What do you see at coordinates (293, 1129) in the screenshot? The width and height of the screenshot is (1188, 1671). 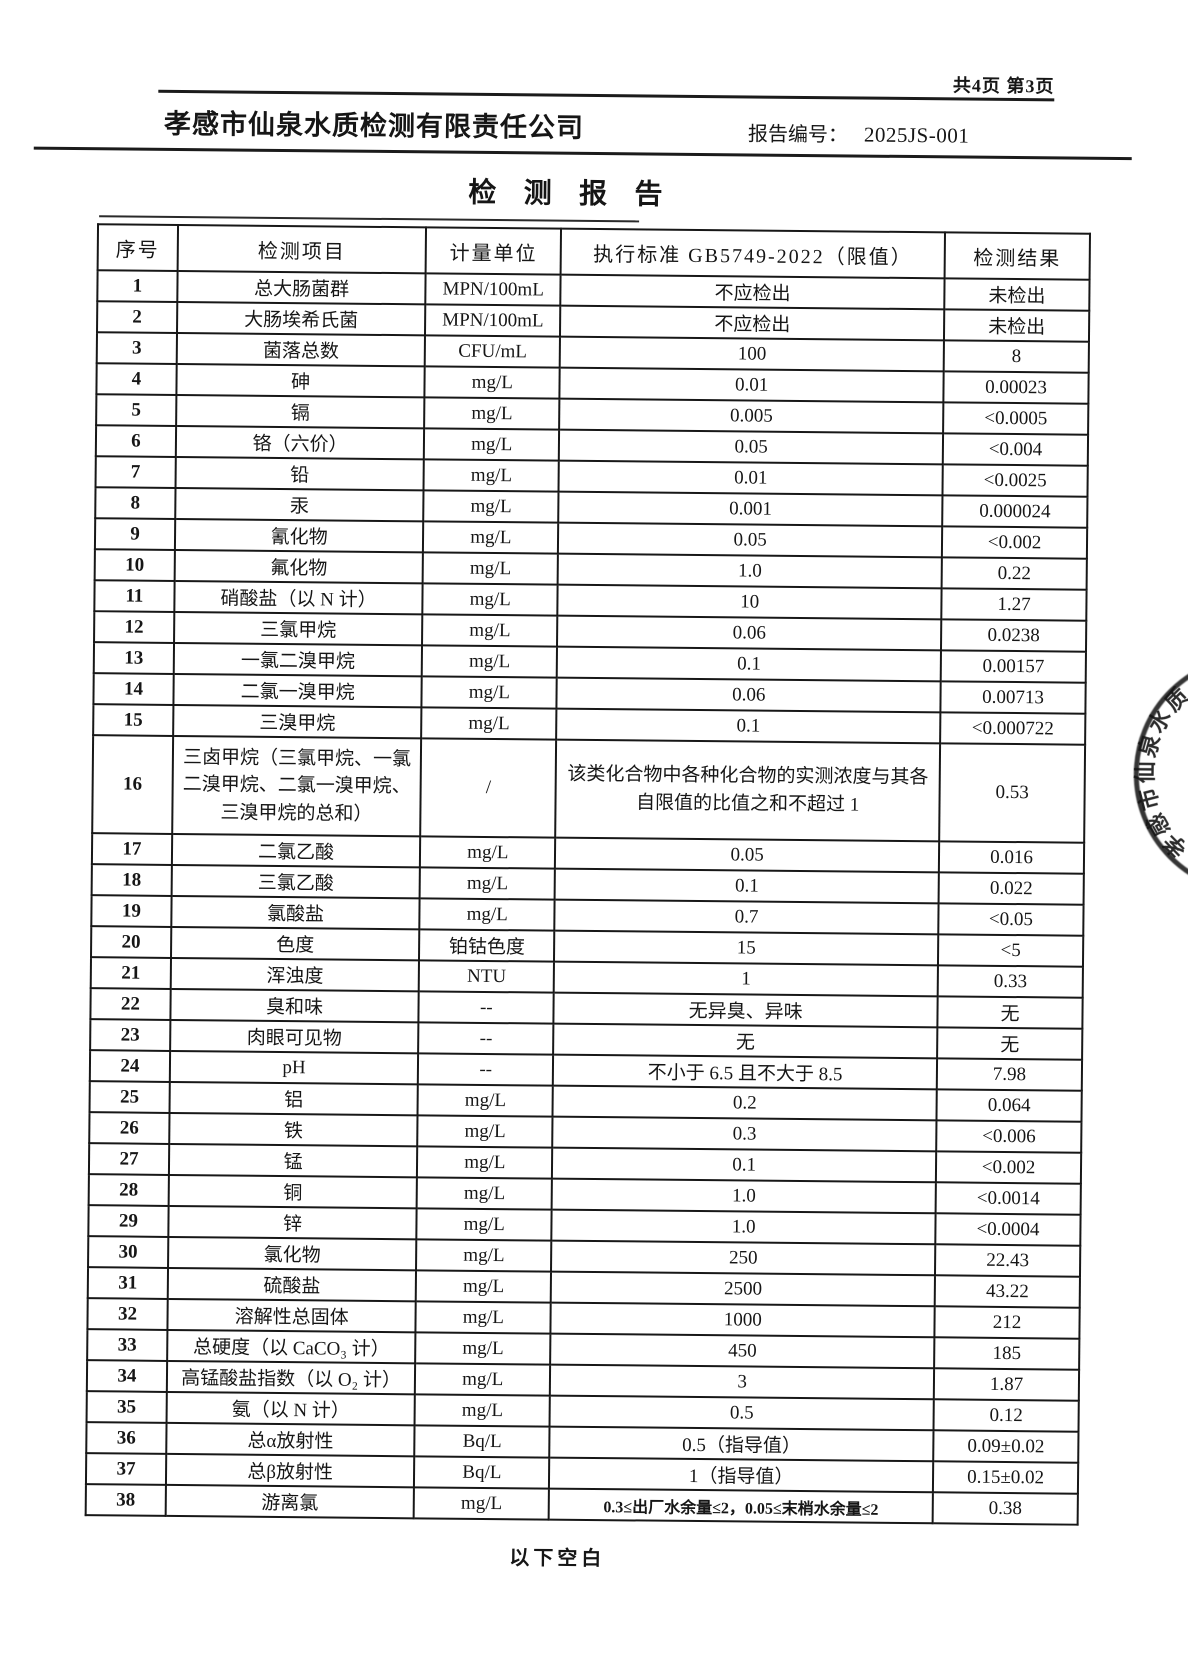 I see `table-cell-item: 铁` at bounding box center [293, 1129].